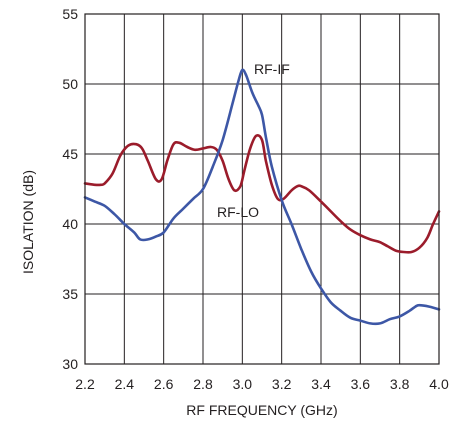 The width and height of the screenshot is (464, 423). I want to click on y-tick-label: 30, so click(70, 364).